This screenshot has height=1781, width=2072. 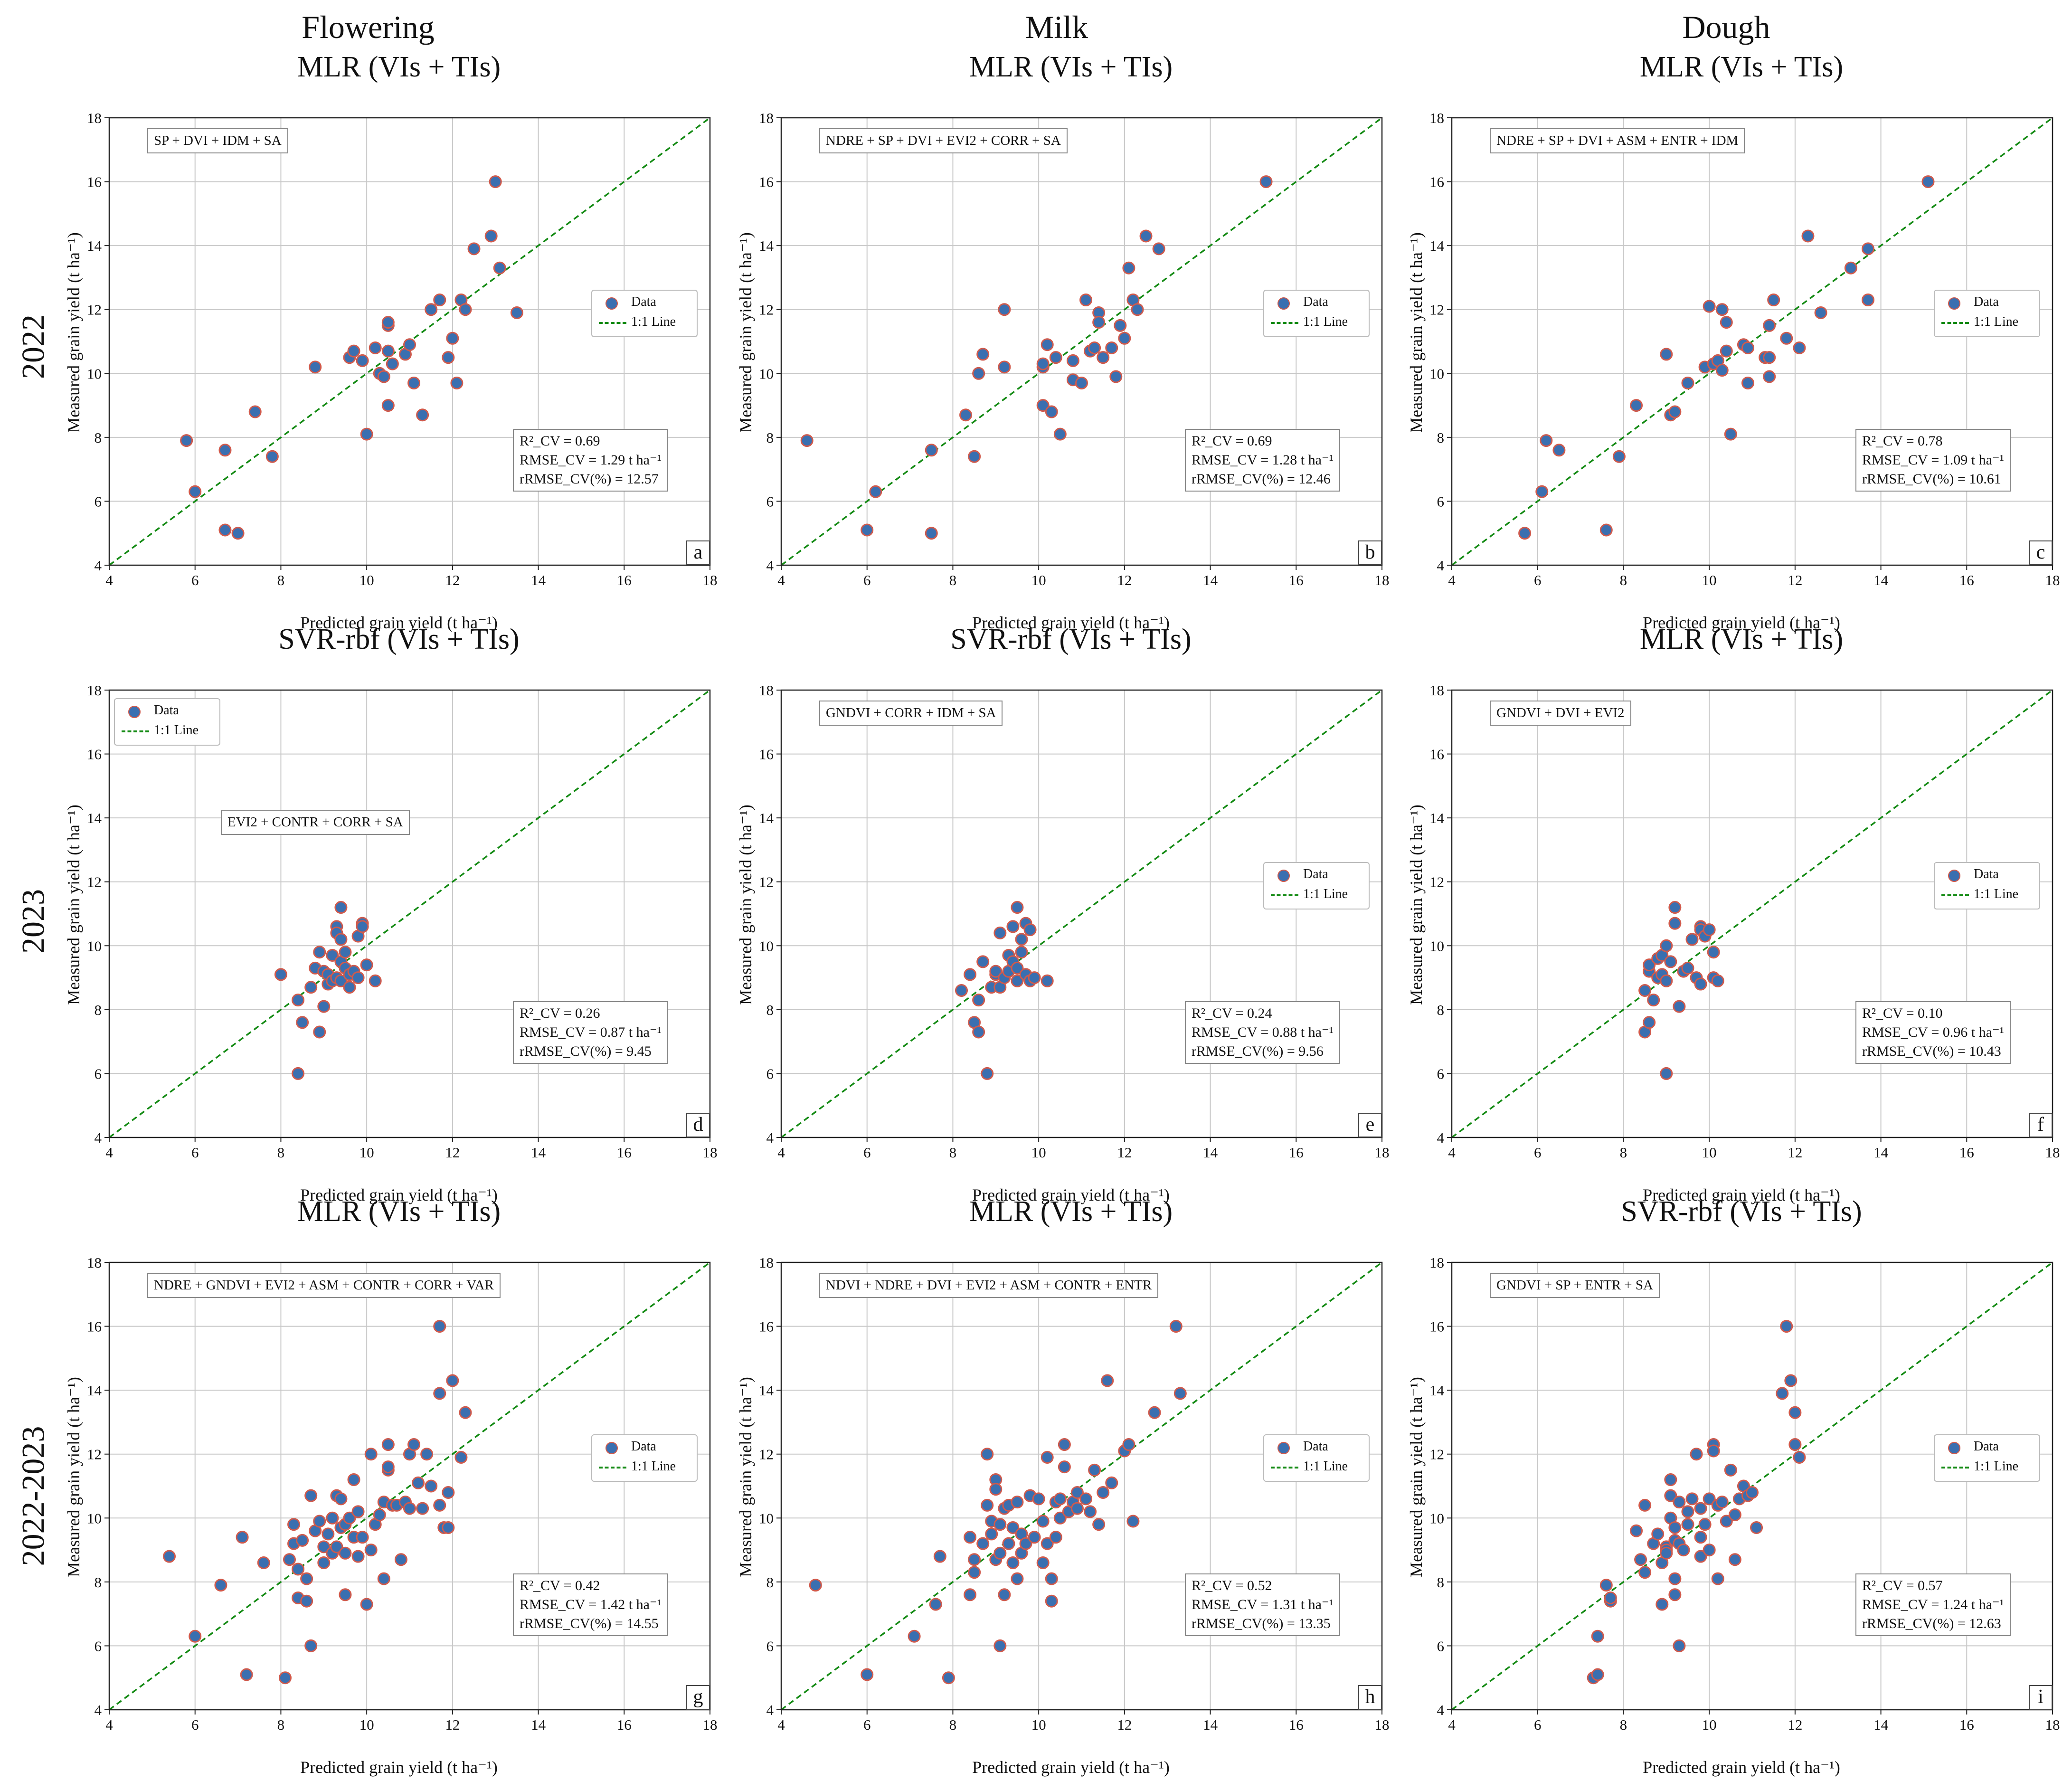 What do you see at coordinates (217, 140) in the screenshot?
I see `formula-box: SP + DVI + IDM + SA` at bounding box center [217, 140].